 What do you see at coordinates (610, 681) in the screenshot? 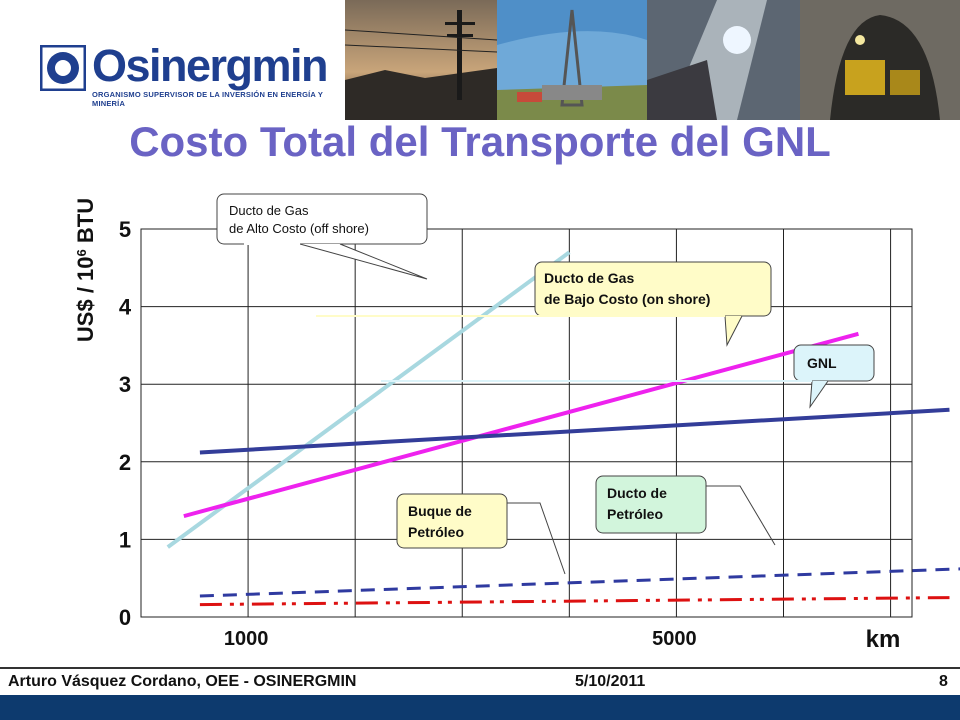
I see `footer-date: 5/10/2011` at bounding box center [610, 681].